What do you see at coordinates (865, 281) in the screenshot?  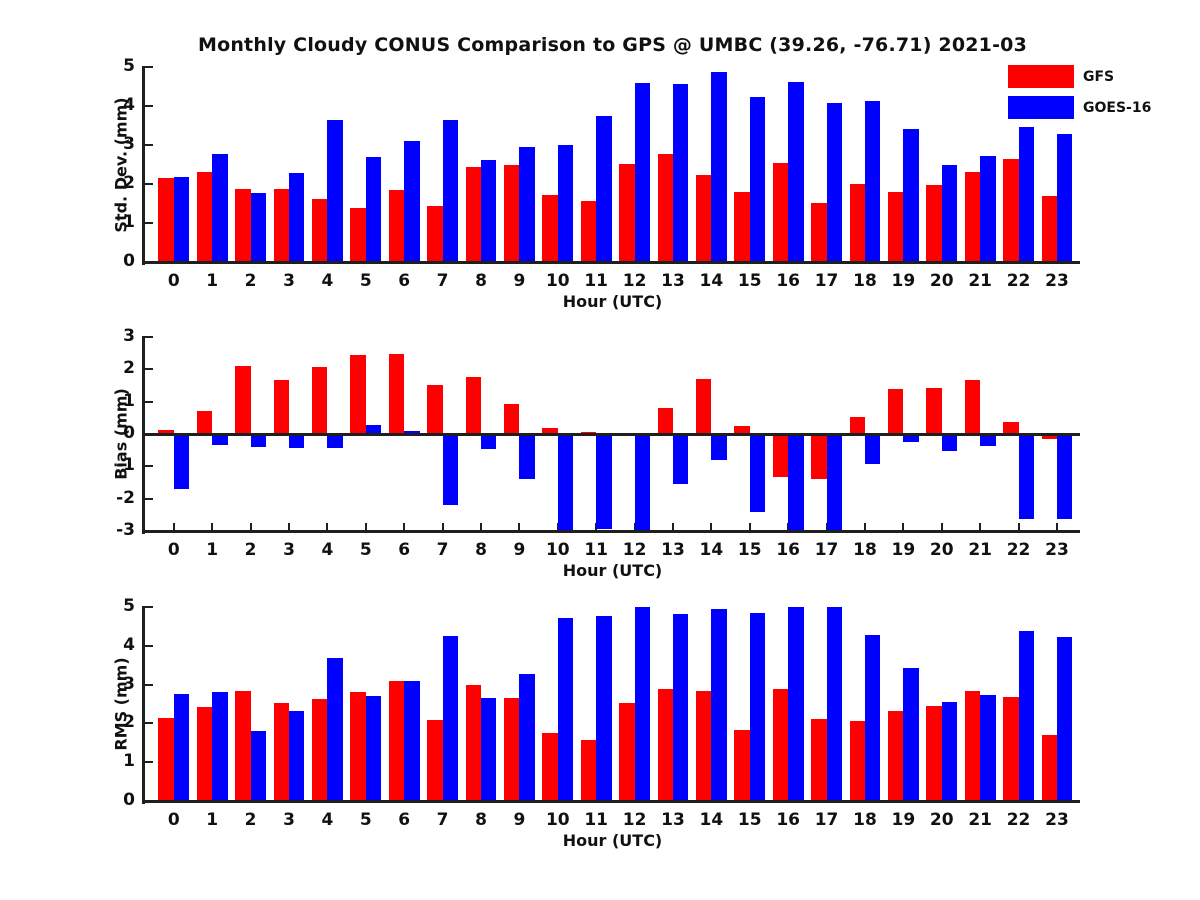 I see `std-dev-x-tick-label: 18` at bounding box center [865, 281].